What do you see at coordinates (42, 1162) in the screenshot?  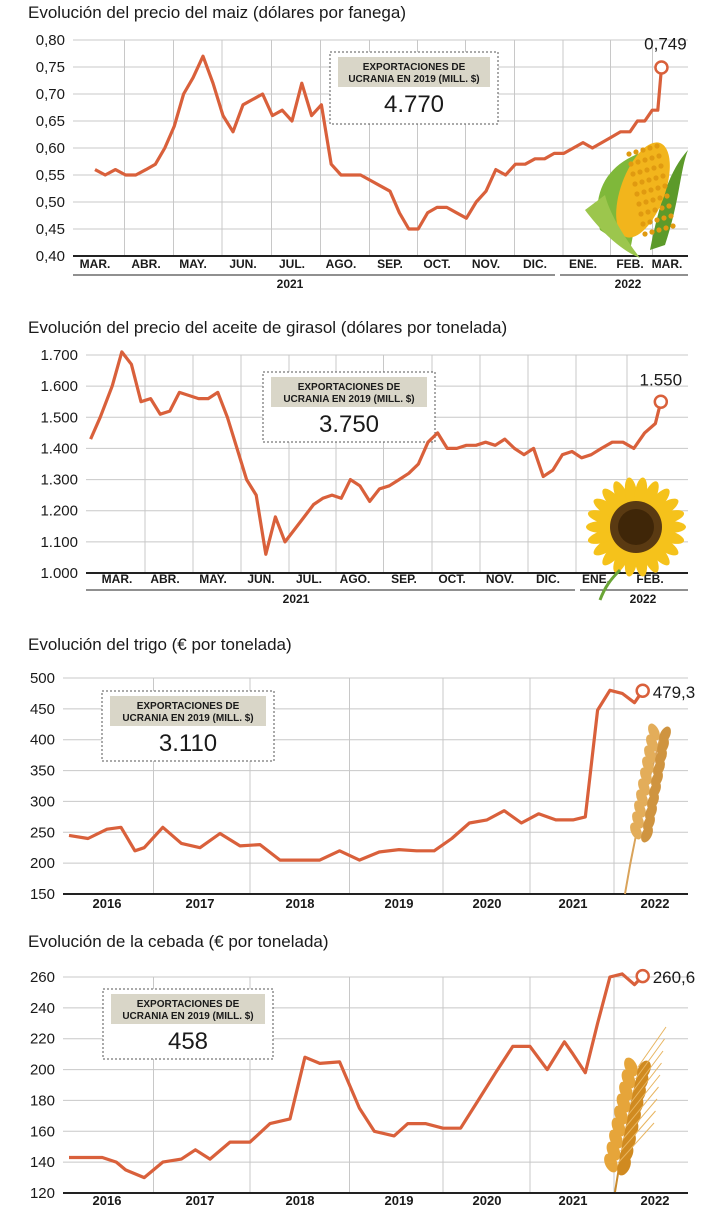 I see `y-tick-label: 140` at bounding box center [42, 1162].